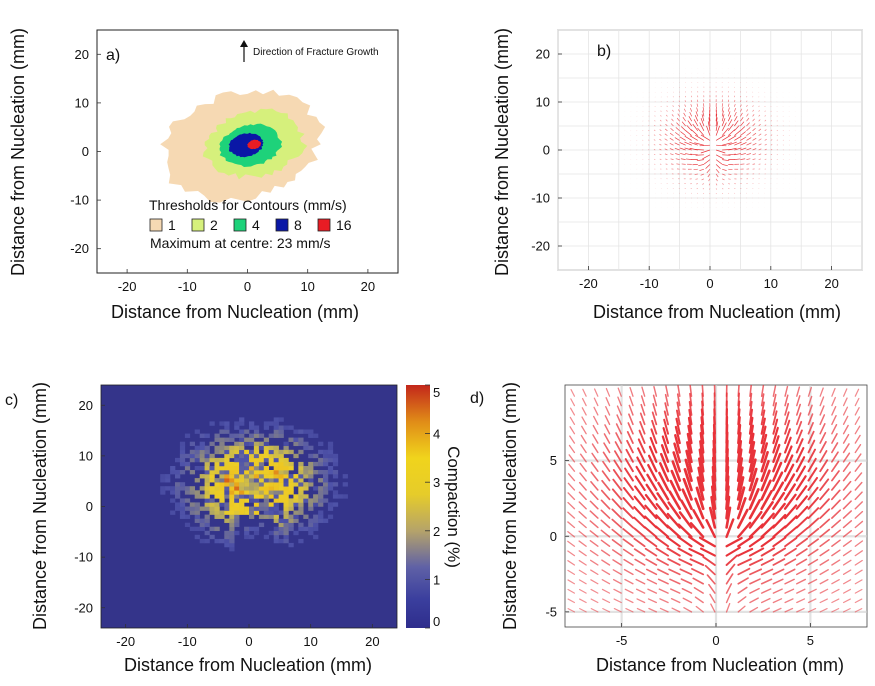  Describe the element at coordinates (256, 225) in the screenshot. I see `legend-label-4: 4` at that location.